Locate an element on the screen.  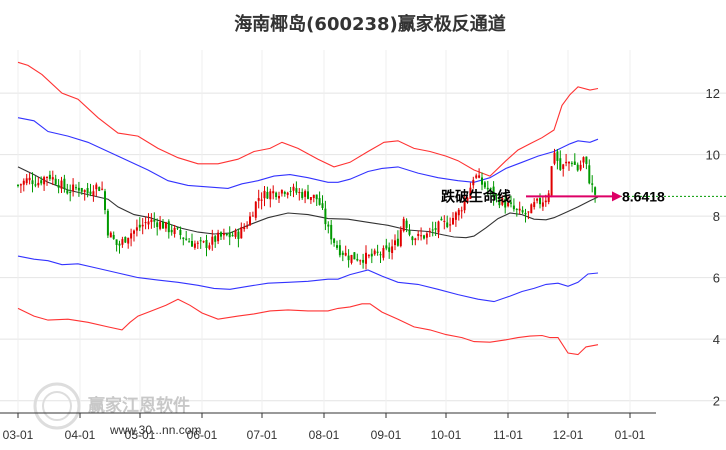
watermark: 赢家江恩软件 www.30...nn.com is located at coordinates (117, 409).